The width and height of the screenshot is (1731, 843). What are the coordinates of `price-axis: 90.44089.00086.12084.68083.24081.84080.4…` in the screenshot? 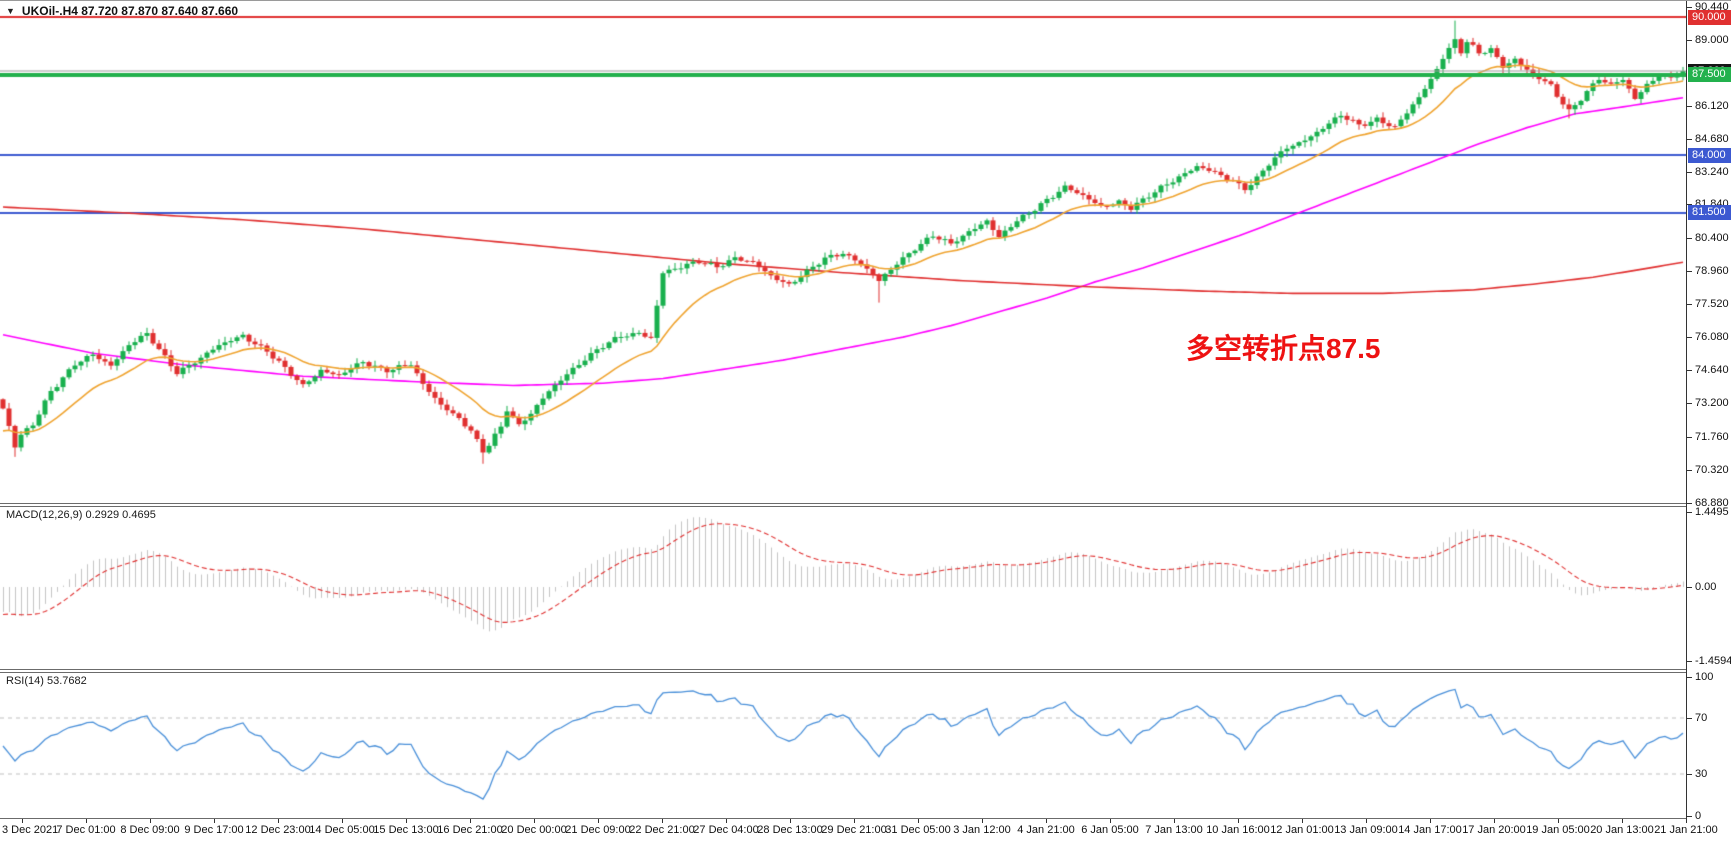 It's located at (1708, 411).